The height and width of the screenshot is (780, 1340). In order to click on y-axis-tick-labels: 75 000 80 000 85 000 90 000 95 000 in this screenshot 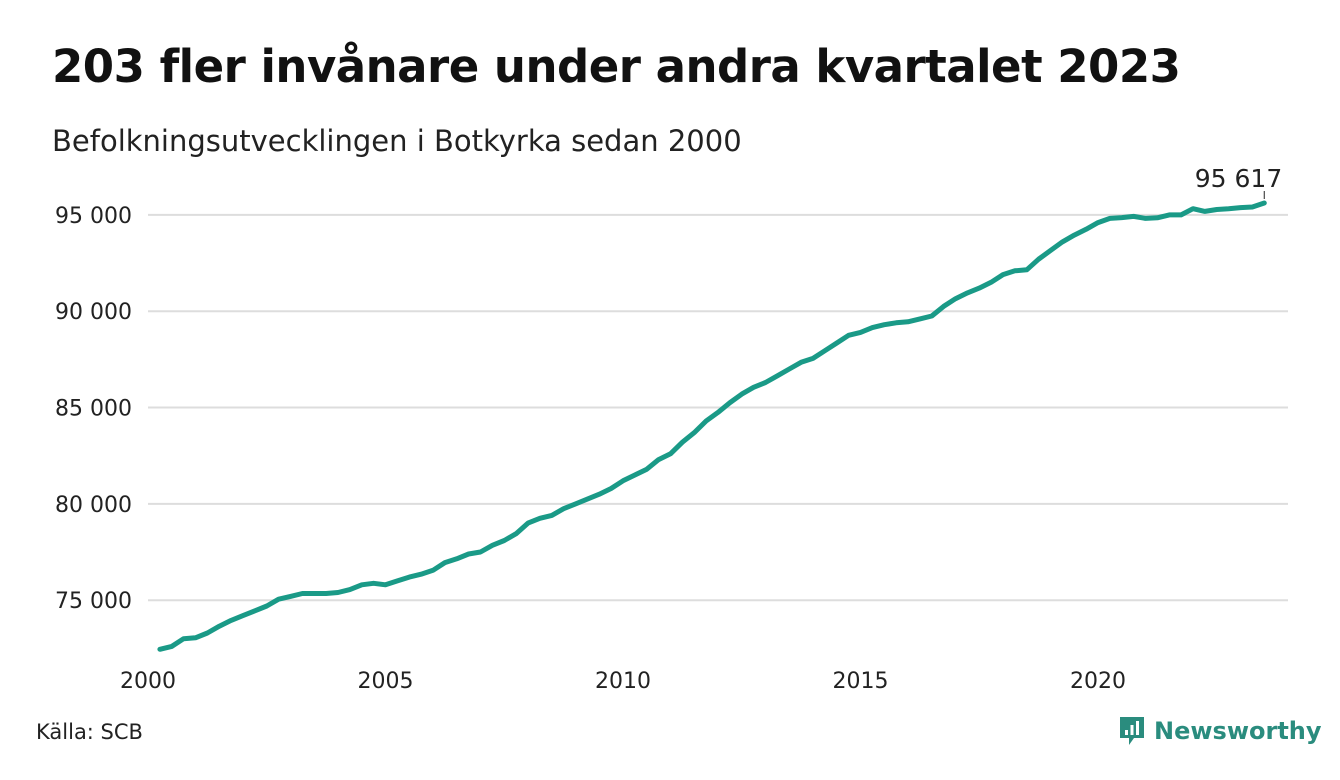, I will do `click(93, 409)`.